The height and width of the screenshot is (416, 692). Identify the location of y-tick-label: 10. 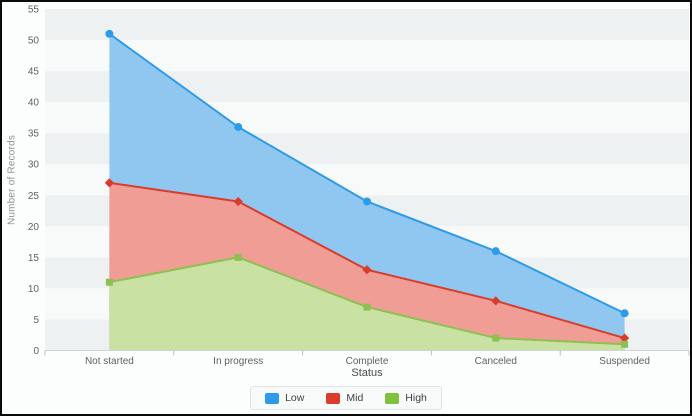
(34, 289).